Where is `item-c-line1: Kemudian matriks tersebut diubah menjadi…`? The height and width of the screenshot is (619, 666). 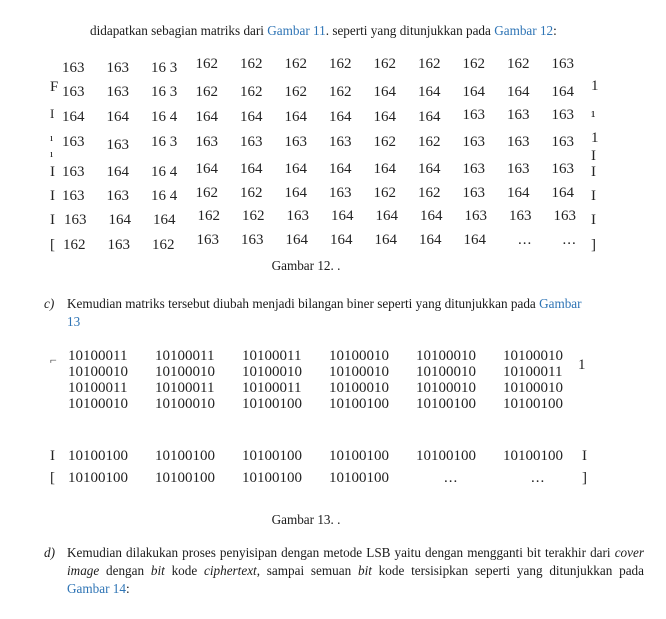 item-c-line1: Kemudian matriks tersebut diubah menjadi… is located at coordinates (324, 303).